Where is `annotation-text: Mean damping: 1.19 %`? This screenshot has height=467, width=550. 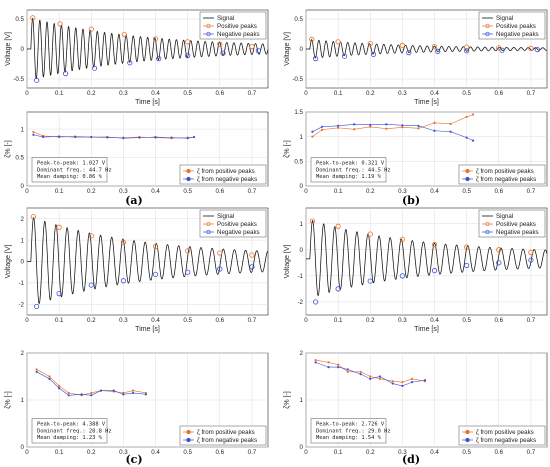
annotation-text: Mean damping: 1.19 % is located at coordinates (349, 177).